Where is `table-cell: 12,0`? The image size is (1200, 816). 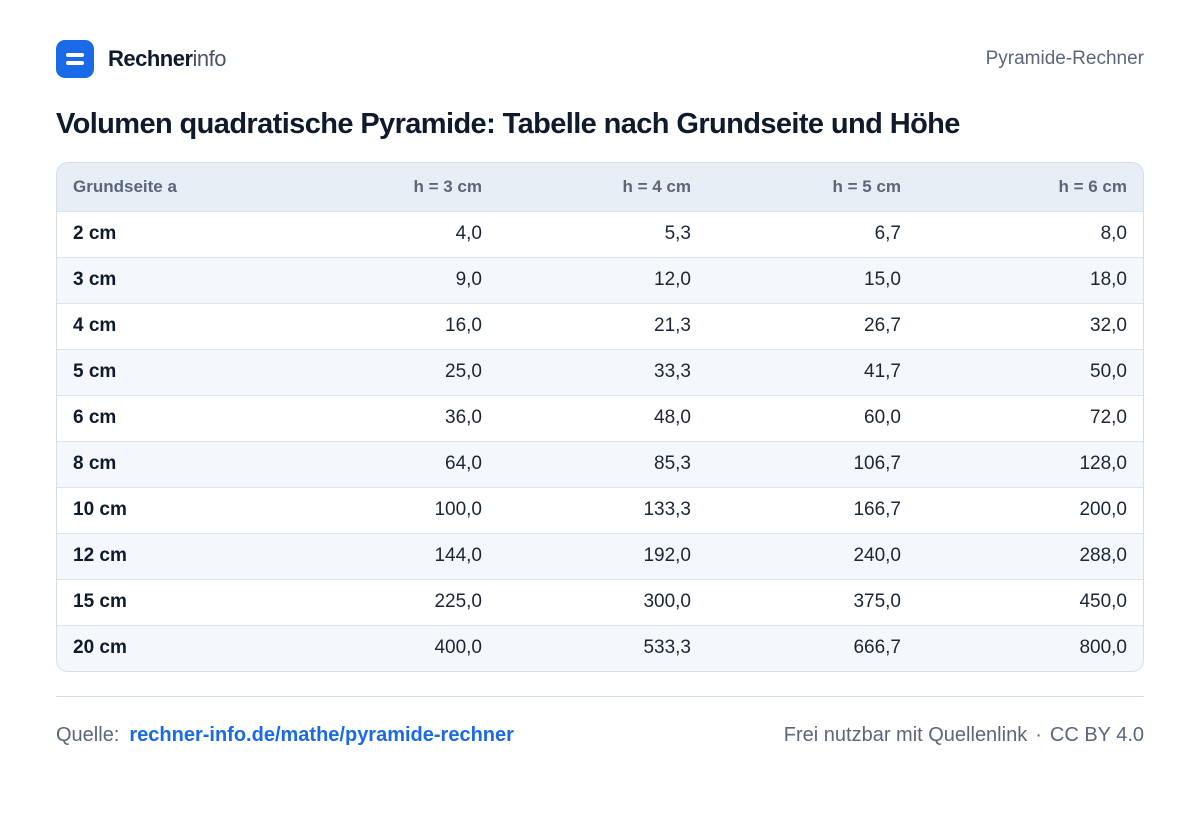 table-cell: 12,0 is located at coordinates (672, 279).